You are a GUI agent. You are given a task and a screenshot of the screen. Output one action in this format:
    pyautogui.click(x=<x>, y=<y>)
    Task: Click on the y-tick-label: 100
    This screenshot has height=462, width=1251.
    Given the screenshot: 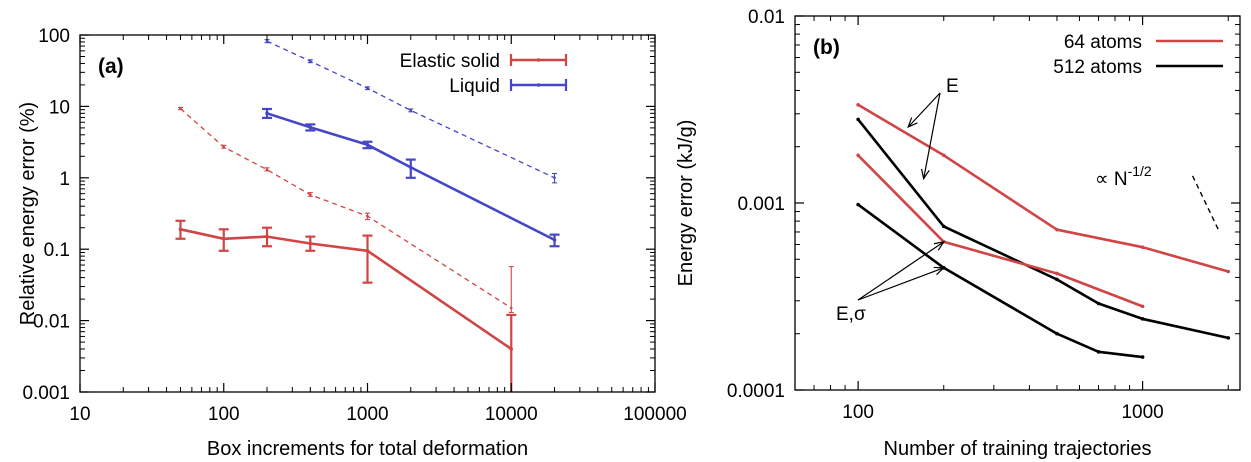 What is the action you would take?
    pyautogui.click(x=54, y=36)
    